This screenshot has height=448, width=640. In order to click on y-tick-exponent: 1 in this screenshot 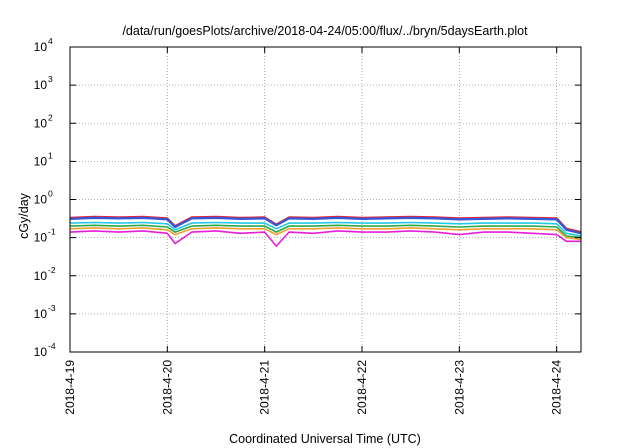, I will do `click(50, 155)`.